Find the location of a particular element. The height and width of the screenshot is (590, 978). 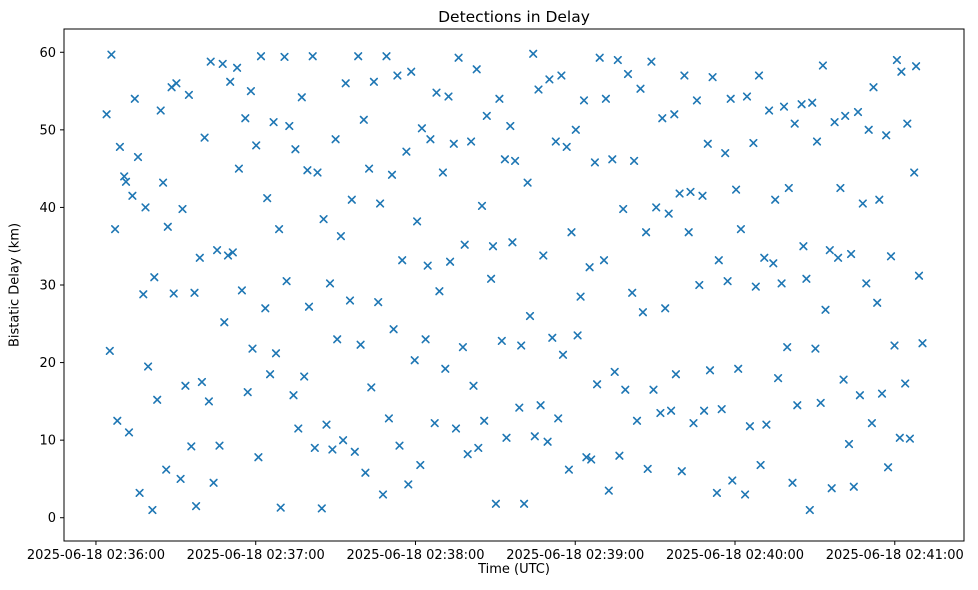

x-tick-label: 2025-06-18 02:37:00 is located at coordinates (256, 555).